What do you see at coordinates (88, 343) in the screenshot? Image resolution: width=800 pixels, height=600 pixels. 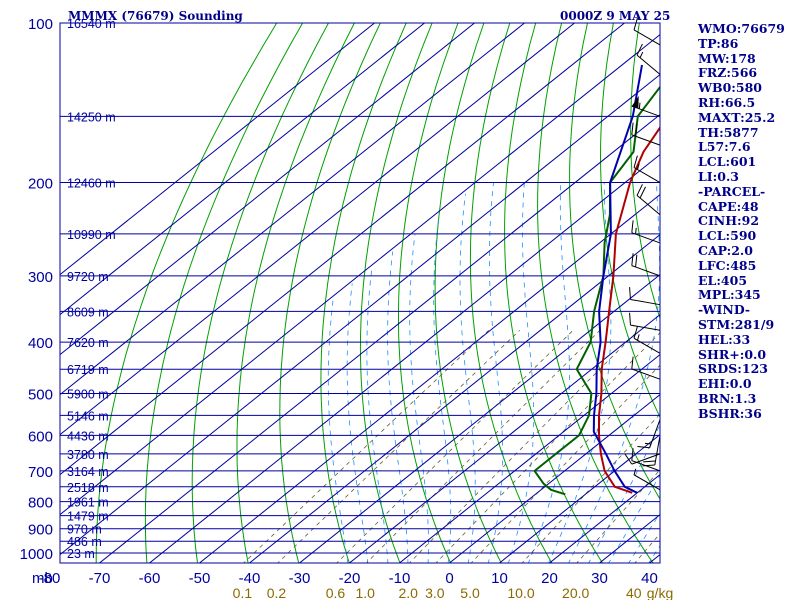 I see `height-label: 7620 m` at bounding box center [88, 343].